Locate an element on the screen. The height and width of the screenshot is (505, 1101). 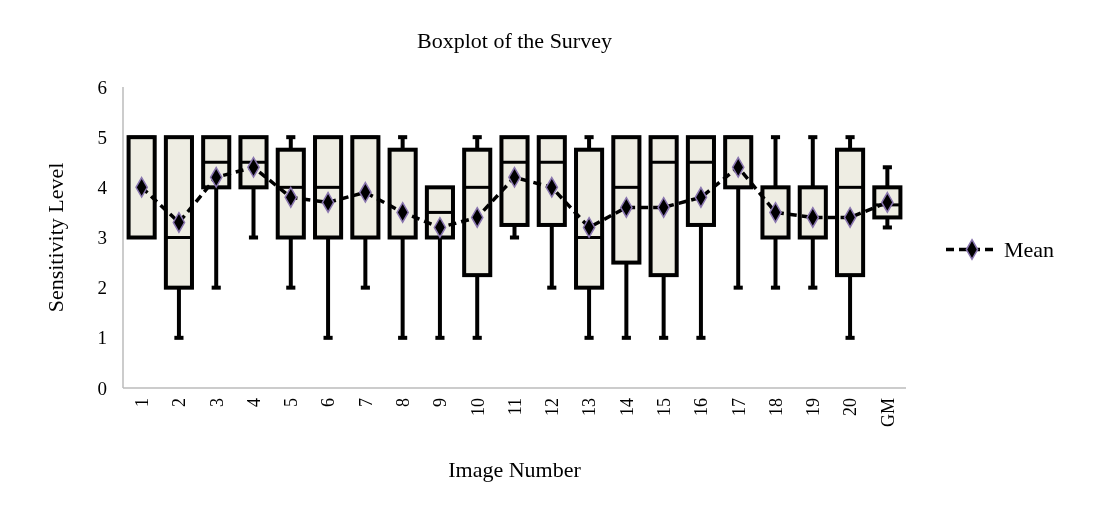
y-tick-label: 2 is located at coordinates (102, 288).